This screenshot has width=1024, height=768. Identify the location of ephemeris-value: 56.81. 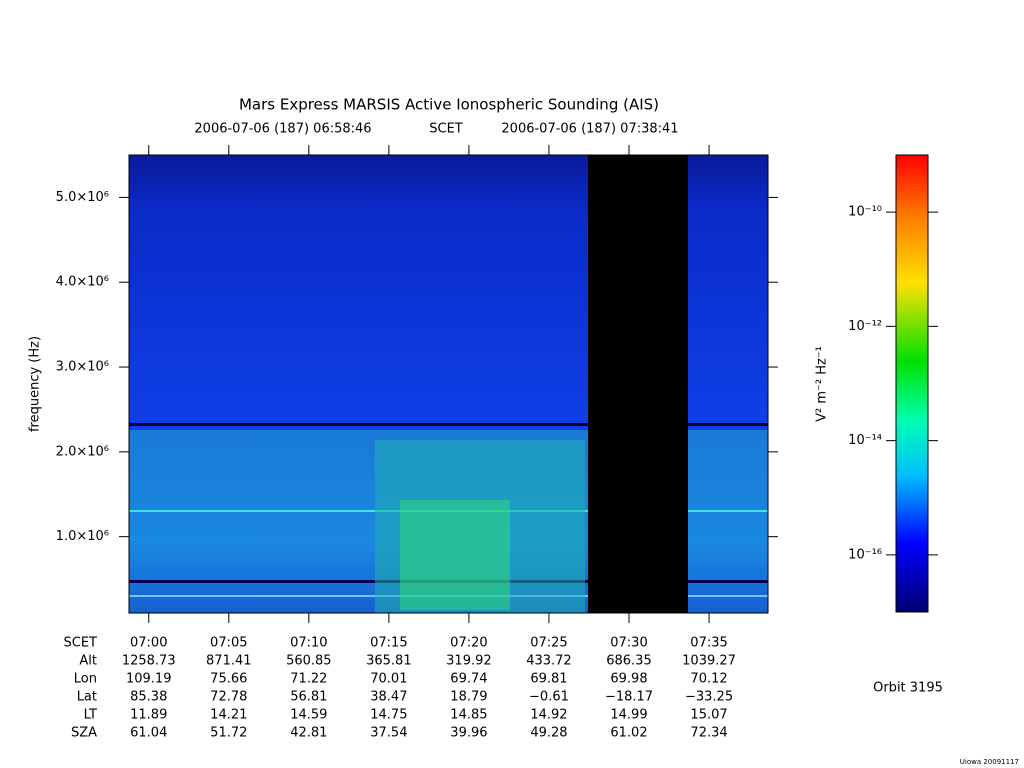
(308, 697).